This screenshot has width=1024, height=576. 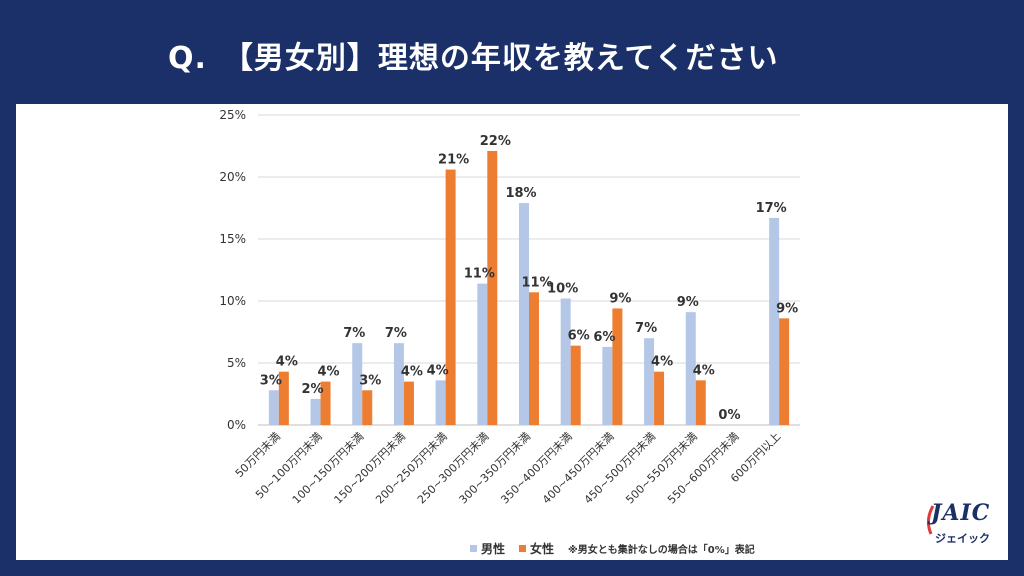 What do you see at coordinates (495, 468) in the screenshot?
I see `x-tick-label: 300~350万円未満` at bounding box center [495, 468].